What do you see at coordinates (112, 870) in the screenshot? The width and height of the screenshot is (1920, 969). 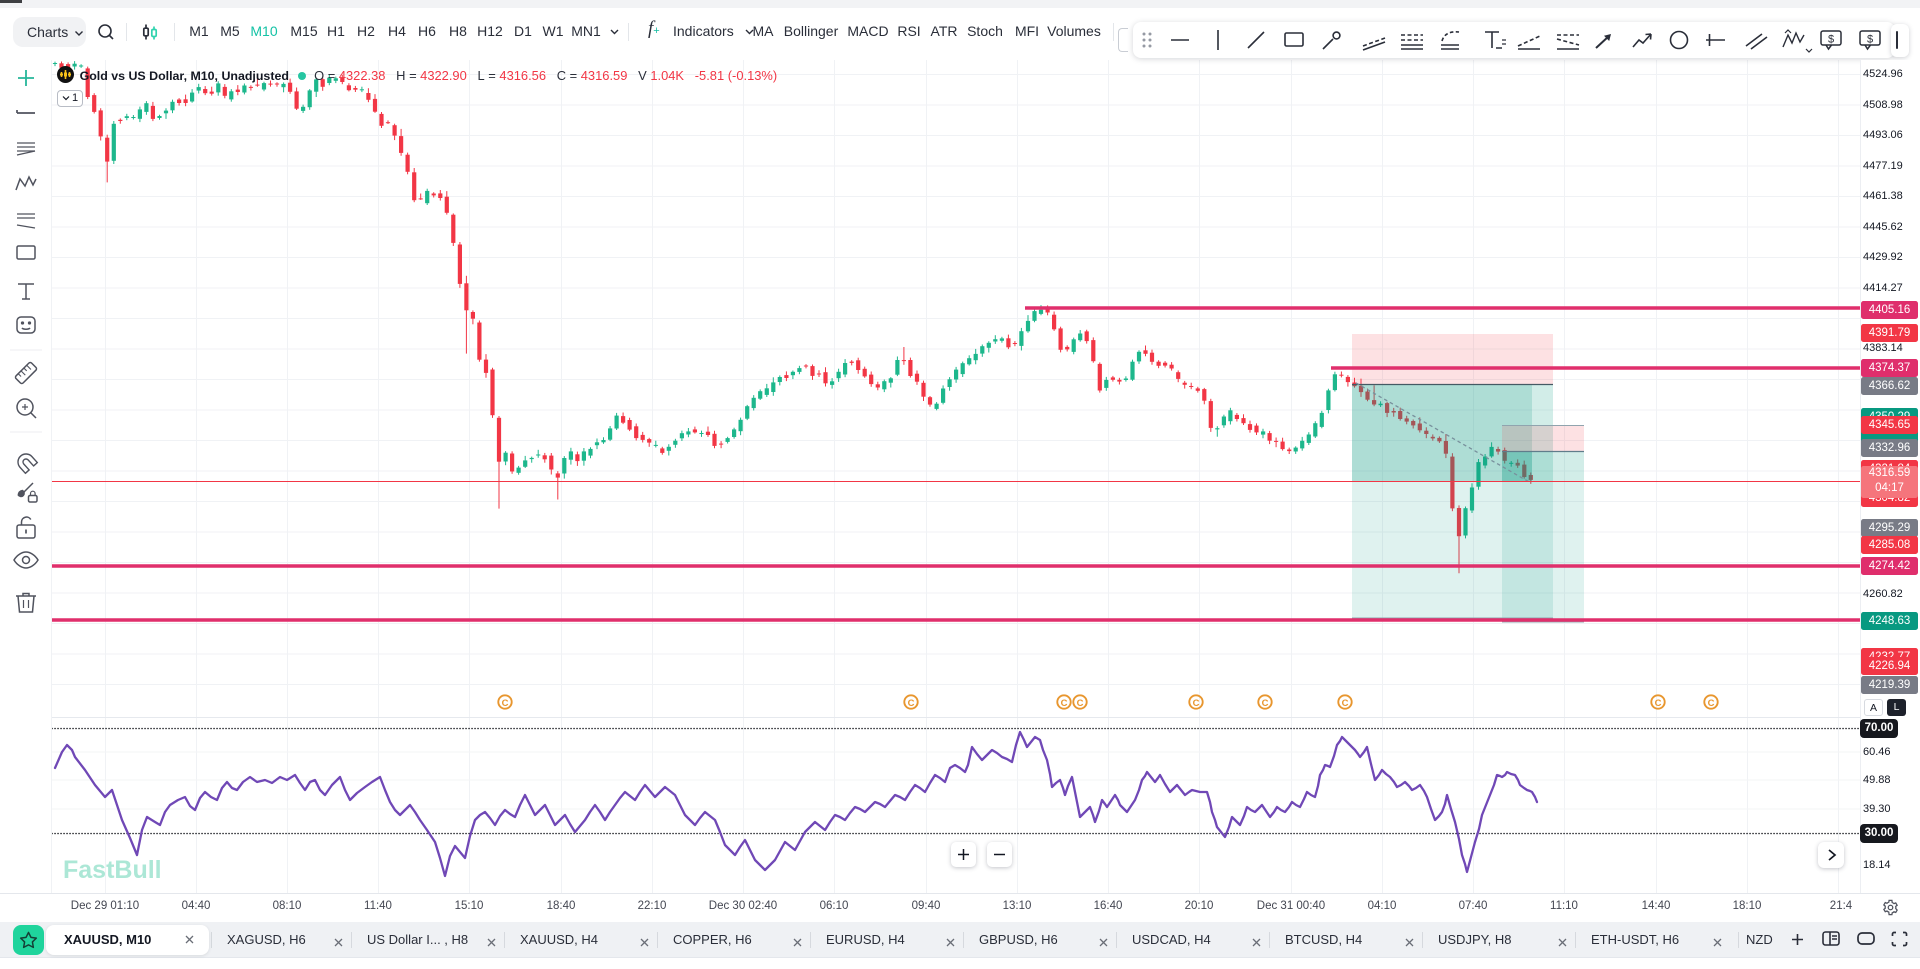 I see `svg-text: FastBull` at bounding box center [112, 870].